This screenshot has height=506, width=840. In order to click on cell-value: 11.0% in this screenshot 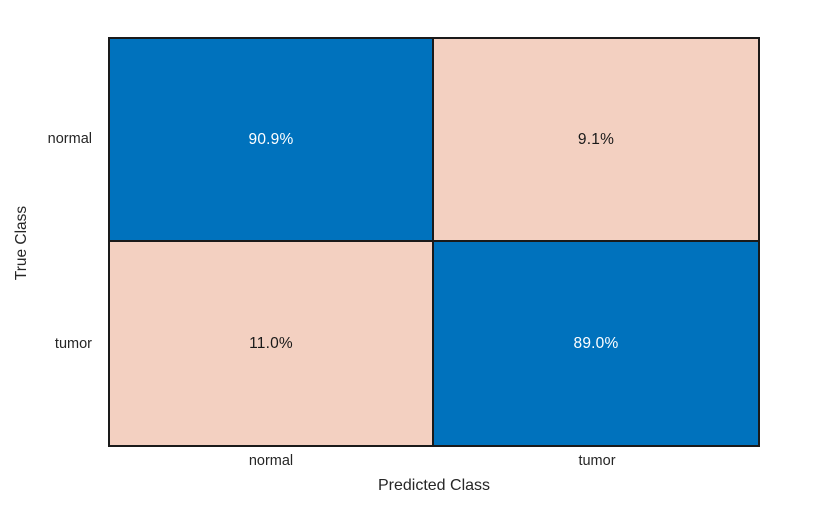, I will do `click(271, 343)`.